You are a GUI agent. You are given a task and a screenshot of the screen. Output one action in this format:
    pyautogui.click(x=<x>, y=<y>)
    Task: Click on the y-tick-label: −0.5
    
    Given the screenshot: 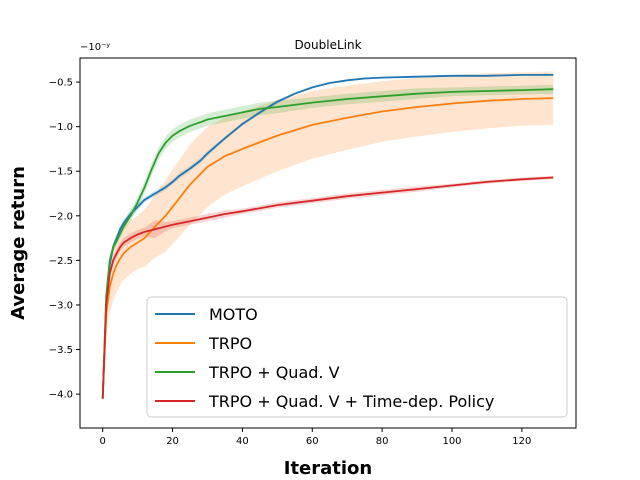 What is the action you would take?
    pyautogui.click(x=61, y=83)
    